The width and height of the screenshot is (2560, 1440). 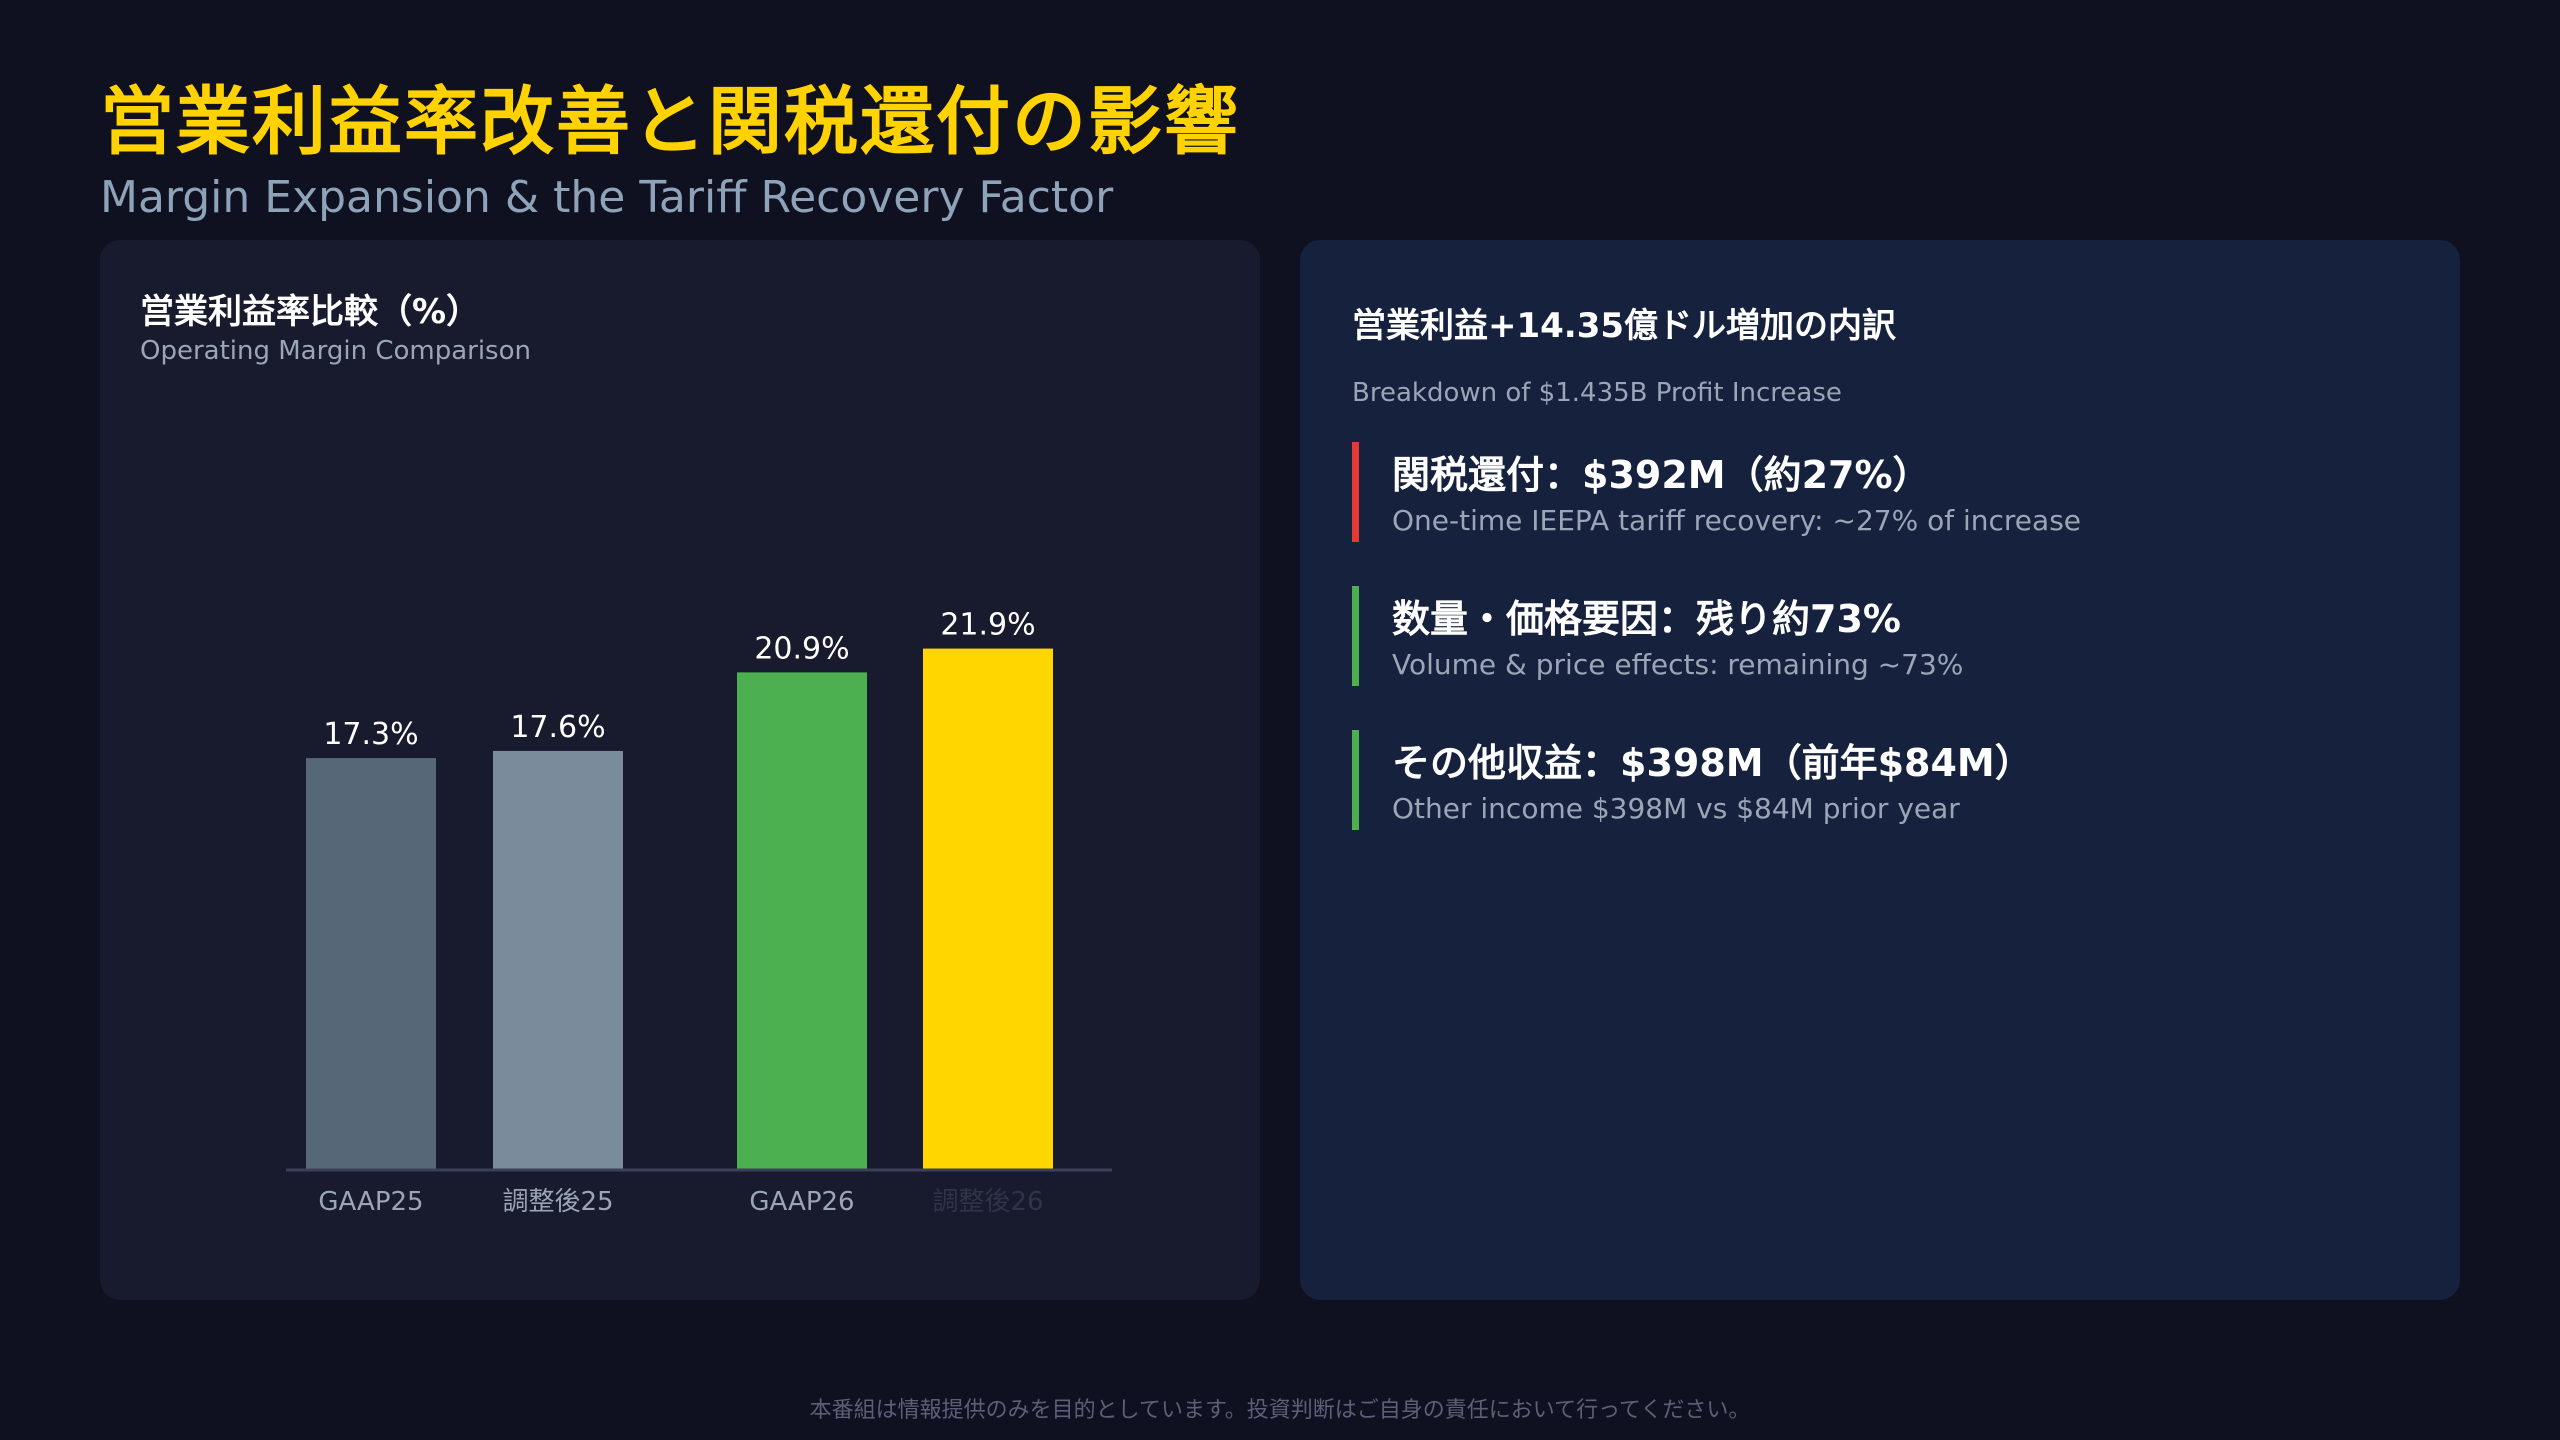 What do you see at coordinates (801, 648) in the screenshot?
I see `data-label: 20.9%` at bounding box center [801, 648].